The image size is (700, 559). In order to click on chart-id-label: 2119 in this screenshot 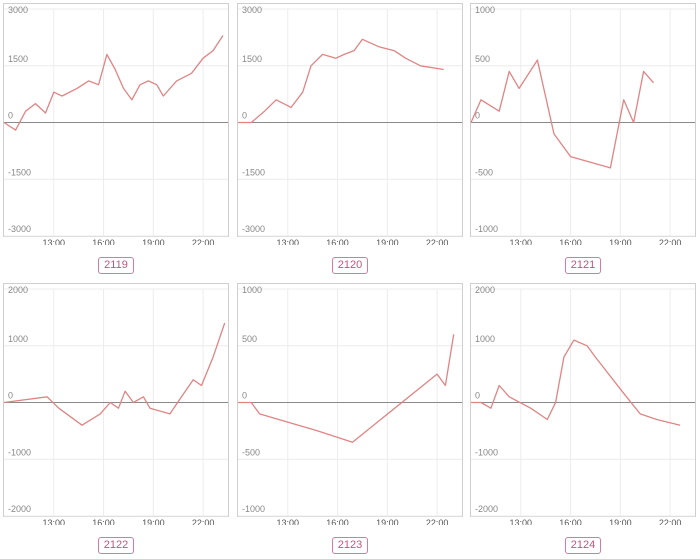, I will do `click(116, 265)`.